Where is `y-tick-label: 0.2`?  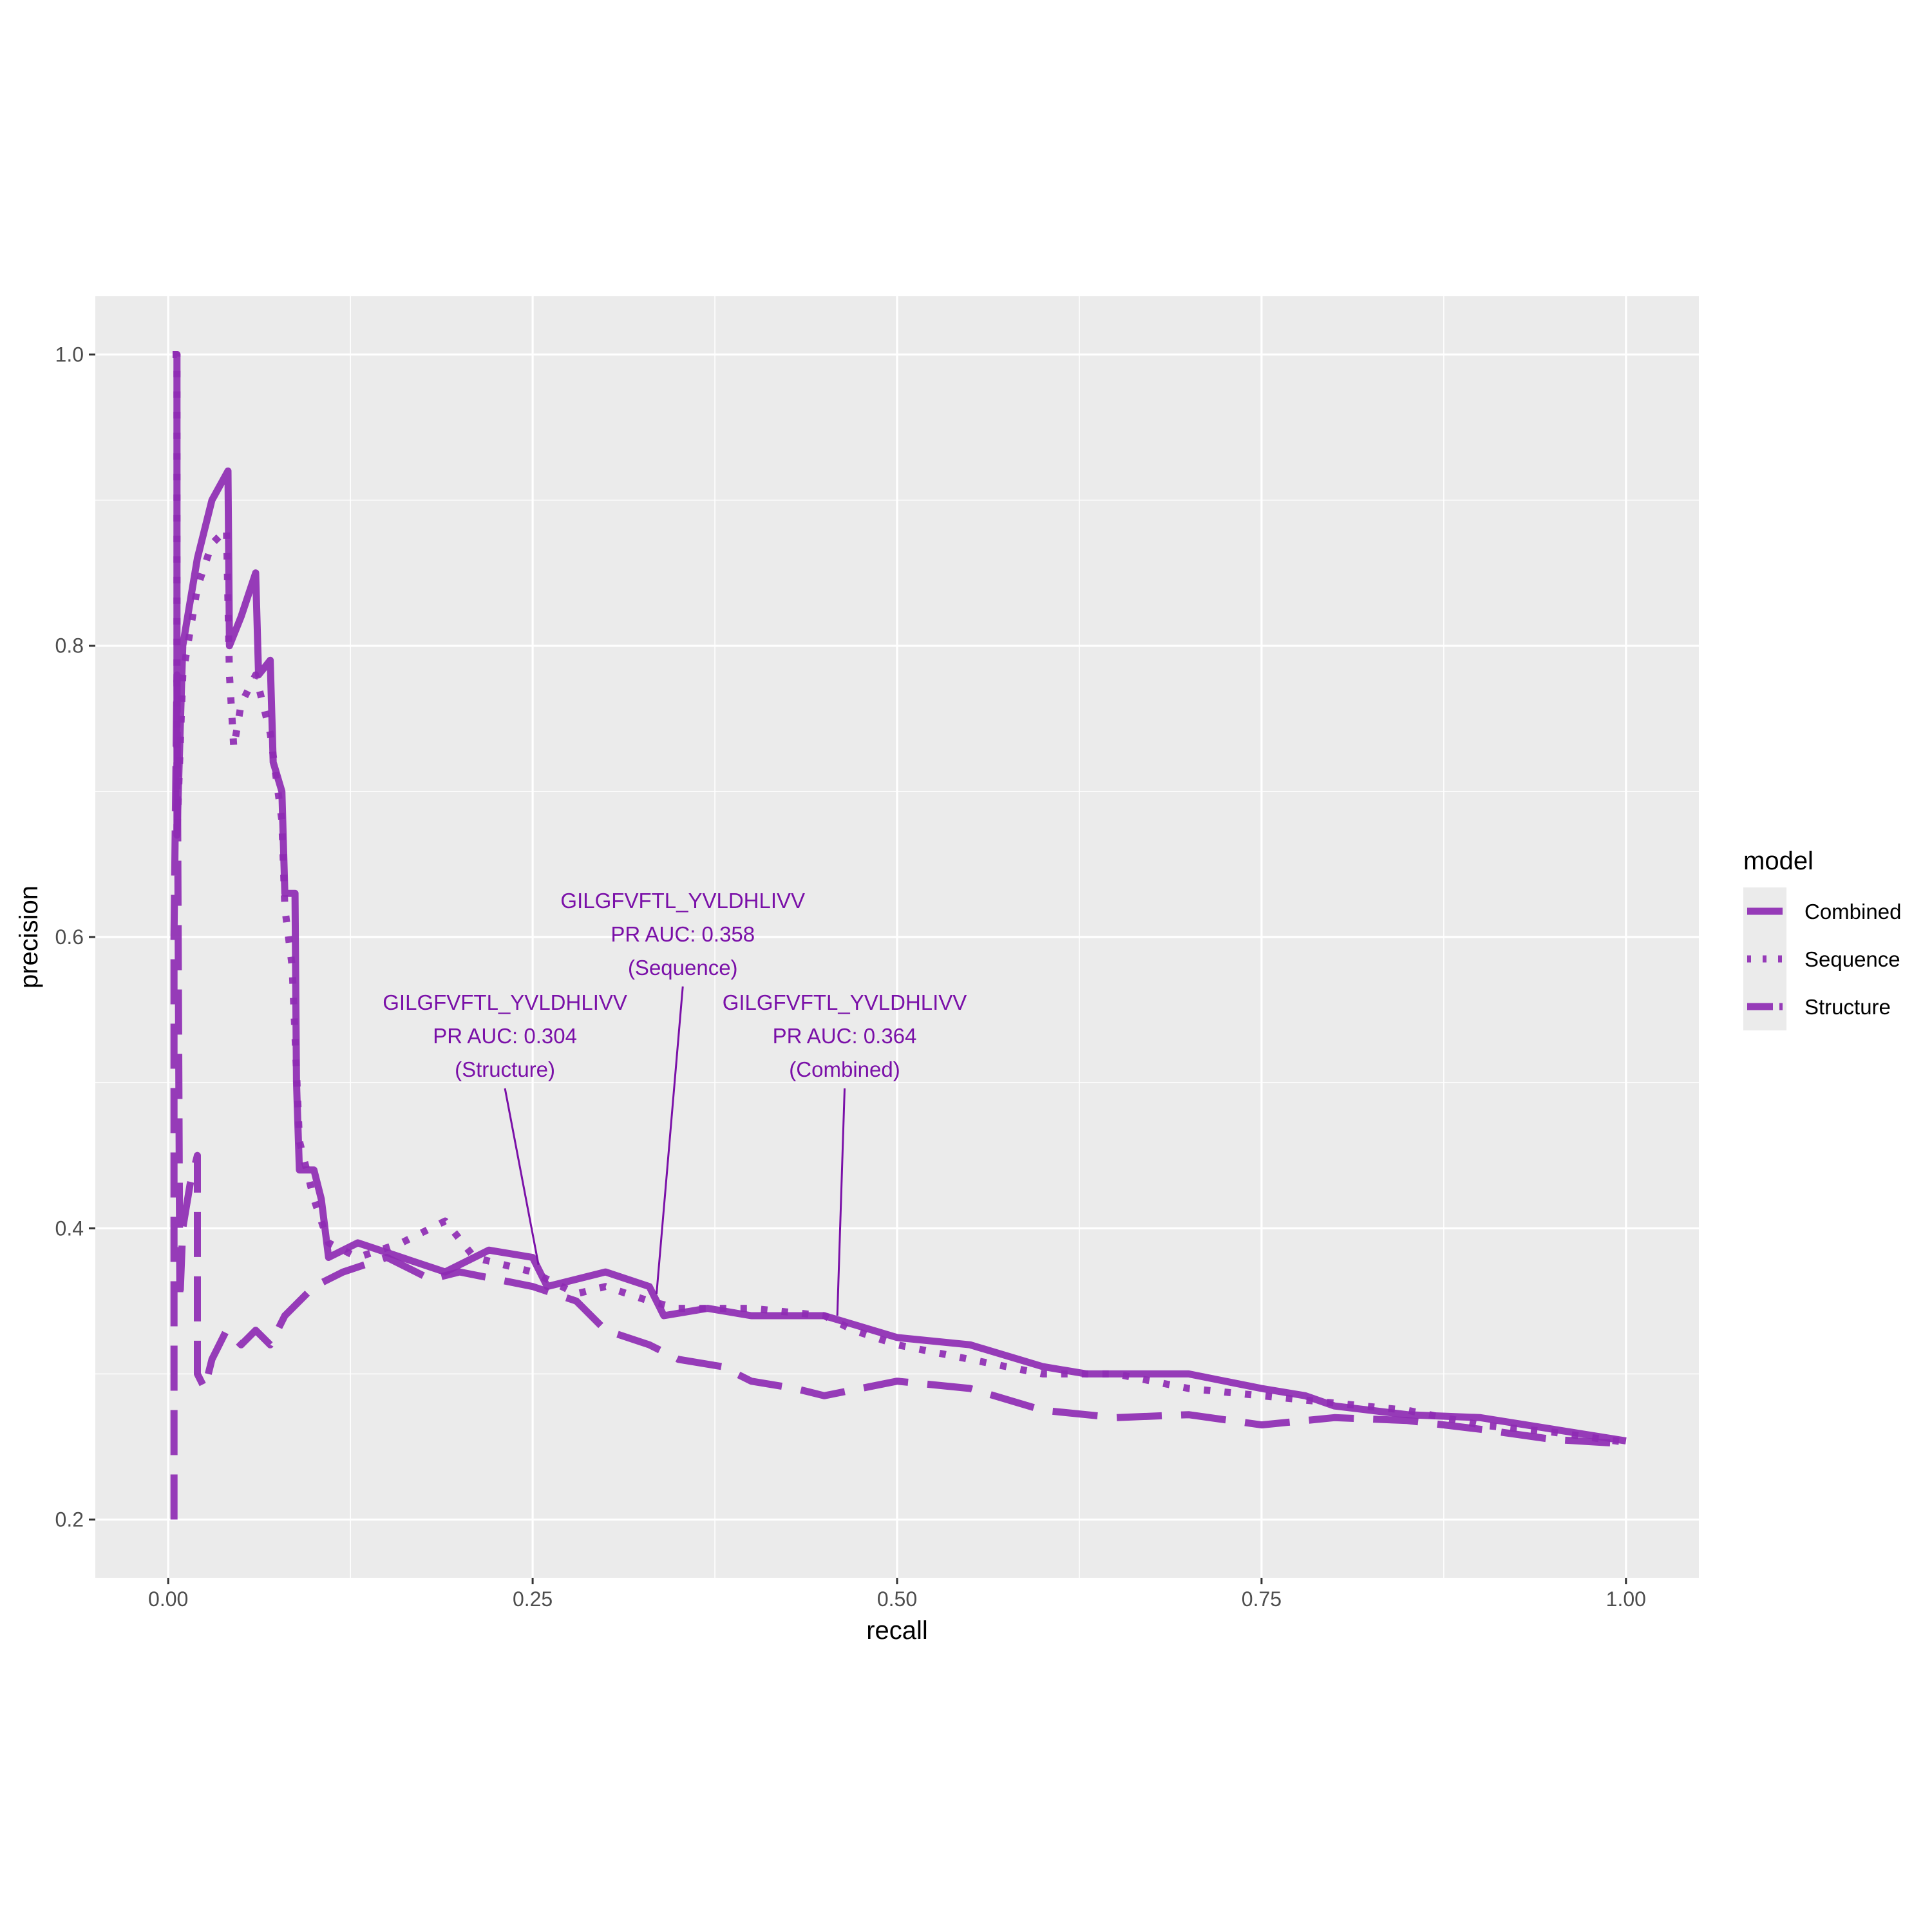
y-tick-label: 0.2 is located at coordinates (69, 1519).